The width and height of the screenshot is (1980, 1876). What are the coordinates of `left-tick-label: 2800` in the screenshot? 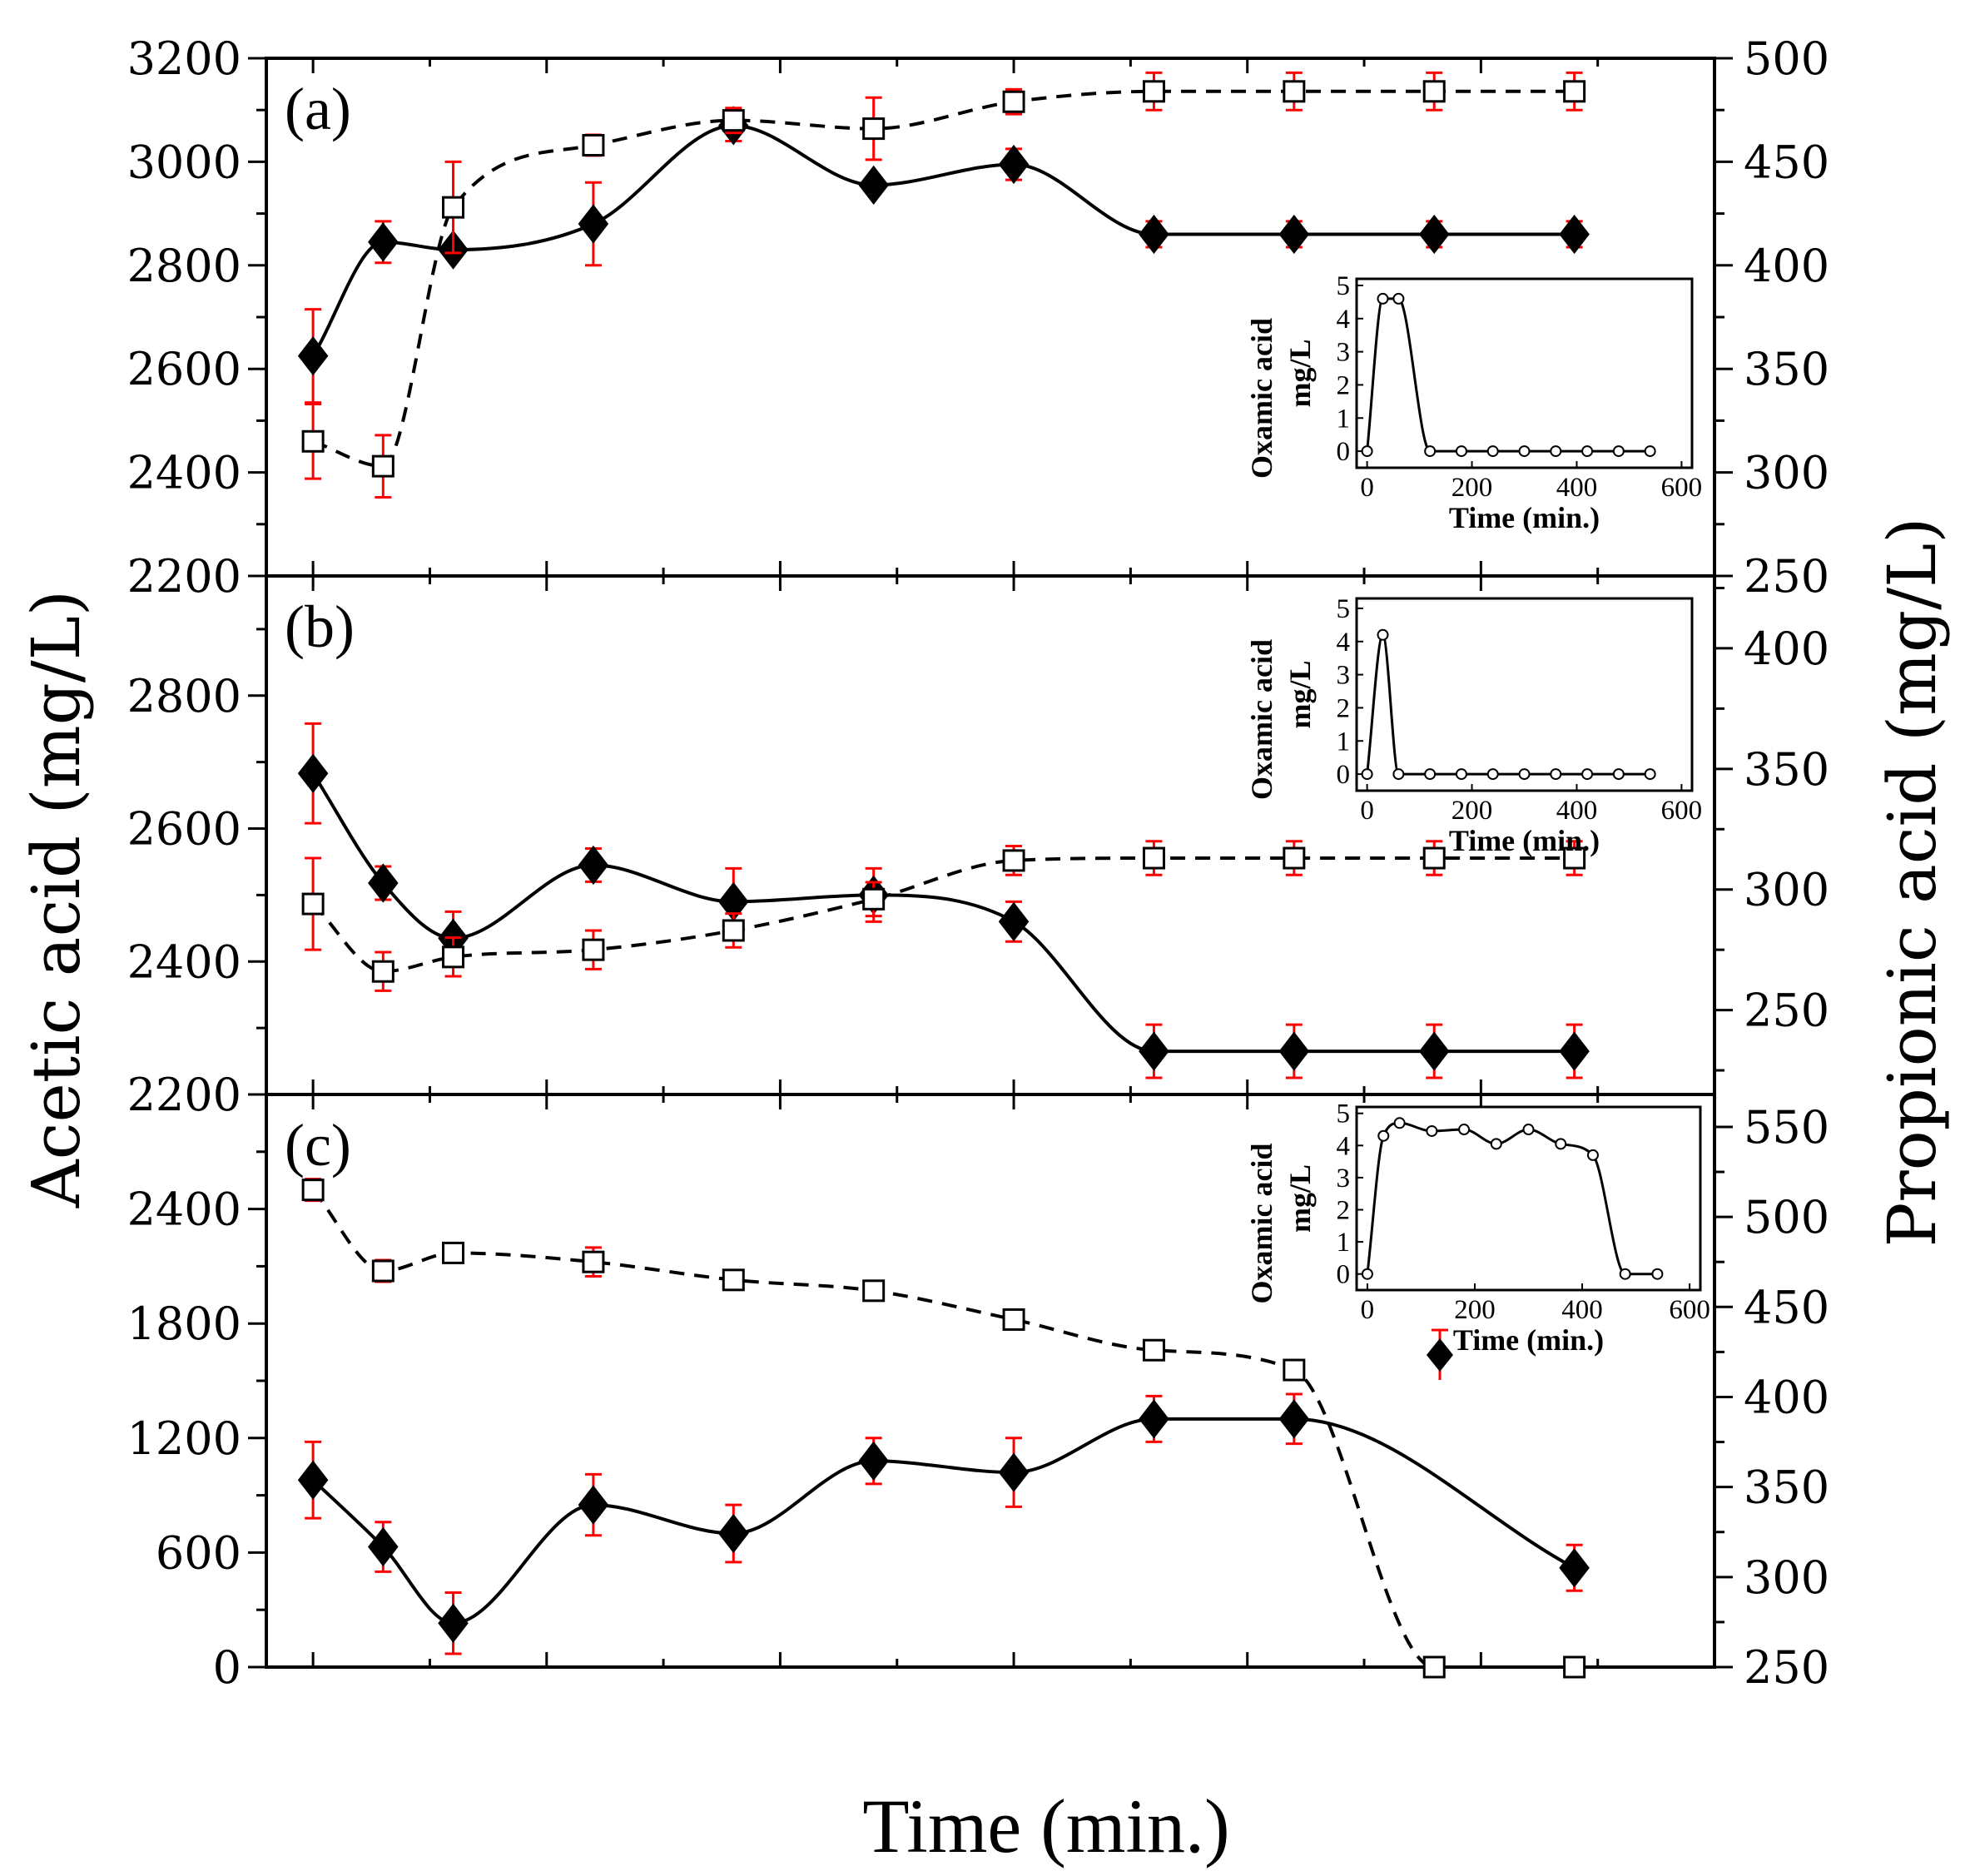 It's located at (184, 696).